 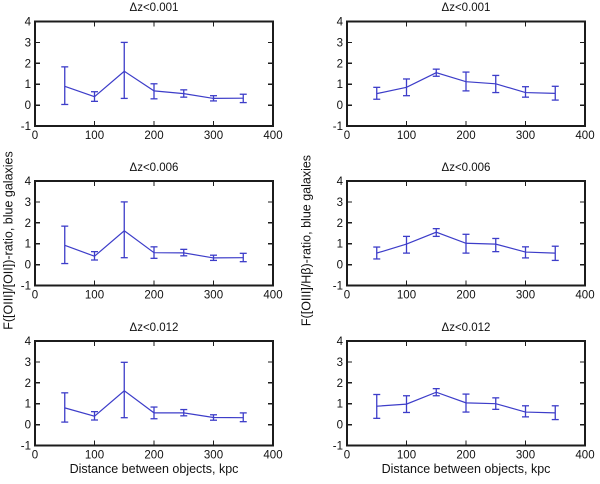 What do you see at coordinates (466, 328) in the screenshot?
I see `subplot-title-right-bottom: Δz<0.012` at bounding box center [466, 328].